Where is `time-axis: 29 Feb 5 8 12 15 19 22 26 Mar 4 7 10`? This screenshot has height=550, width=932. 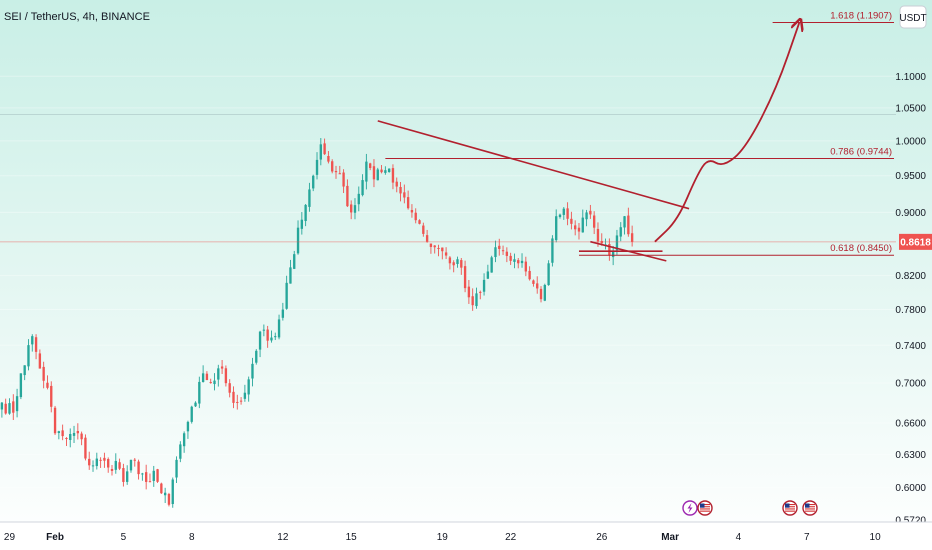
time-axis: 29 Feb 5 8 12 15 19 22 26 Mar 4 7 10 is located at coordinates (466, 535).